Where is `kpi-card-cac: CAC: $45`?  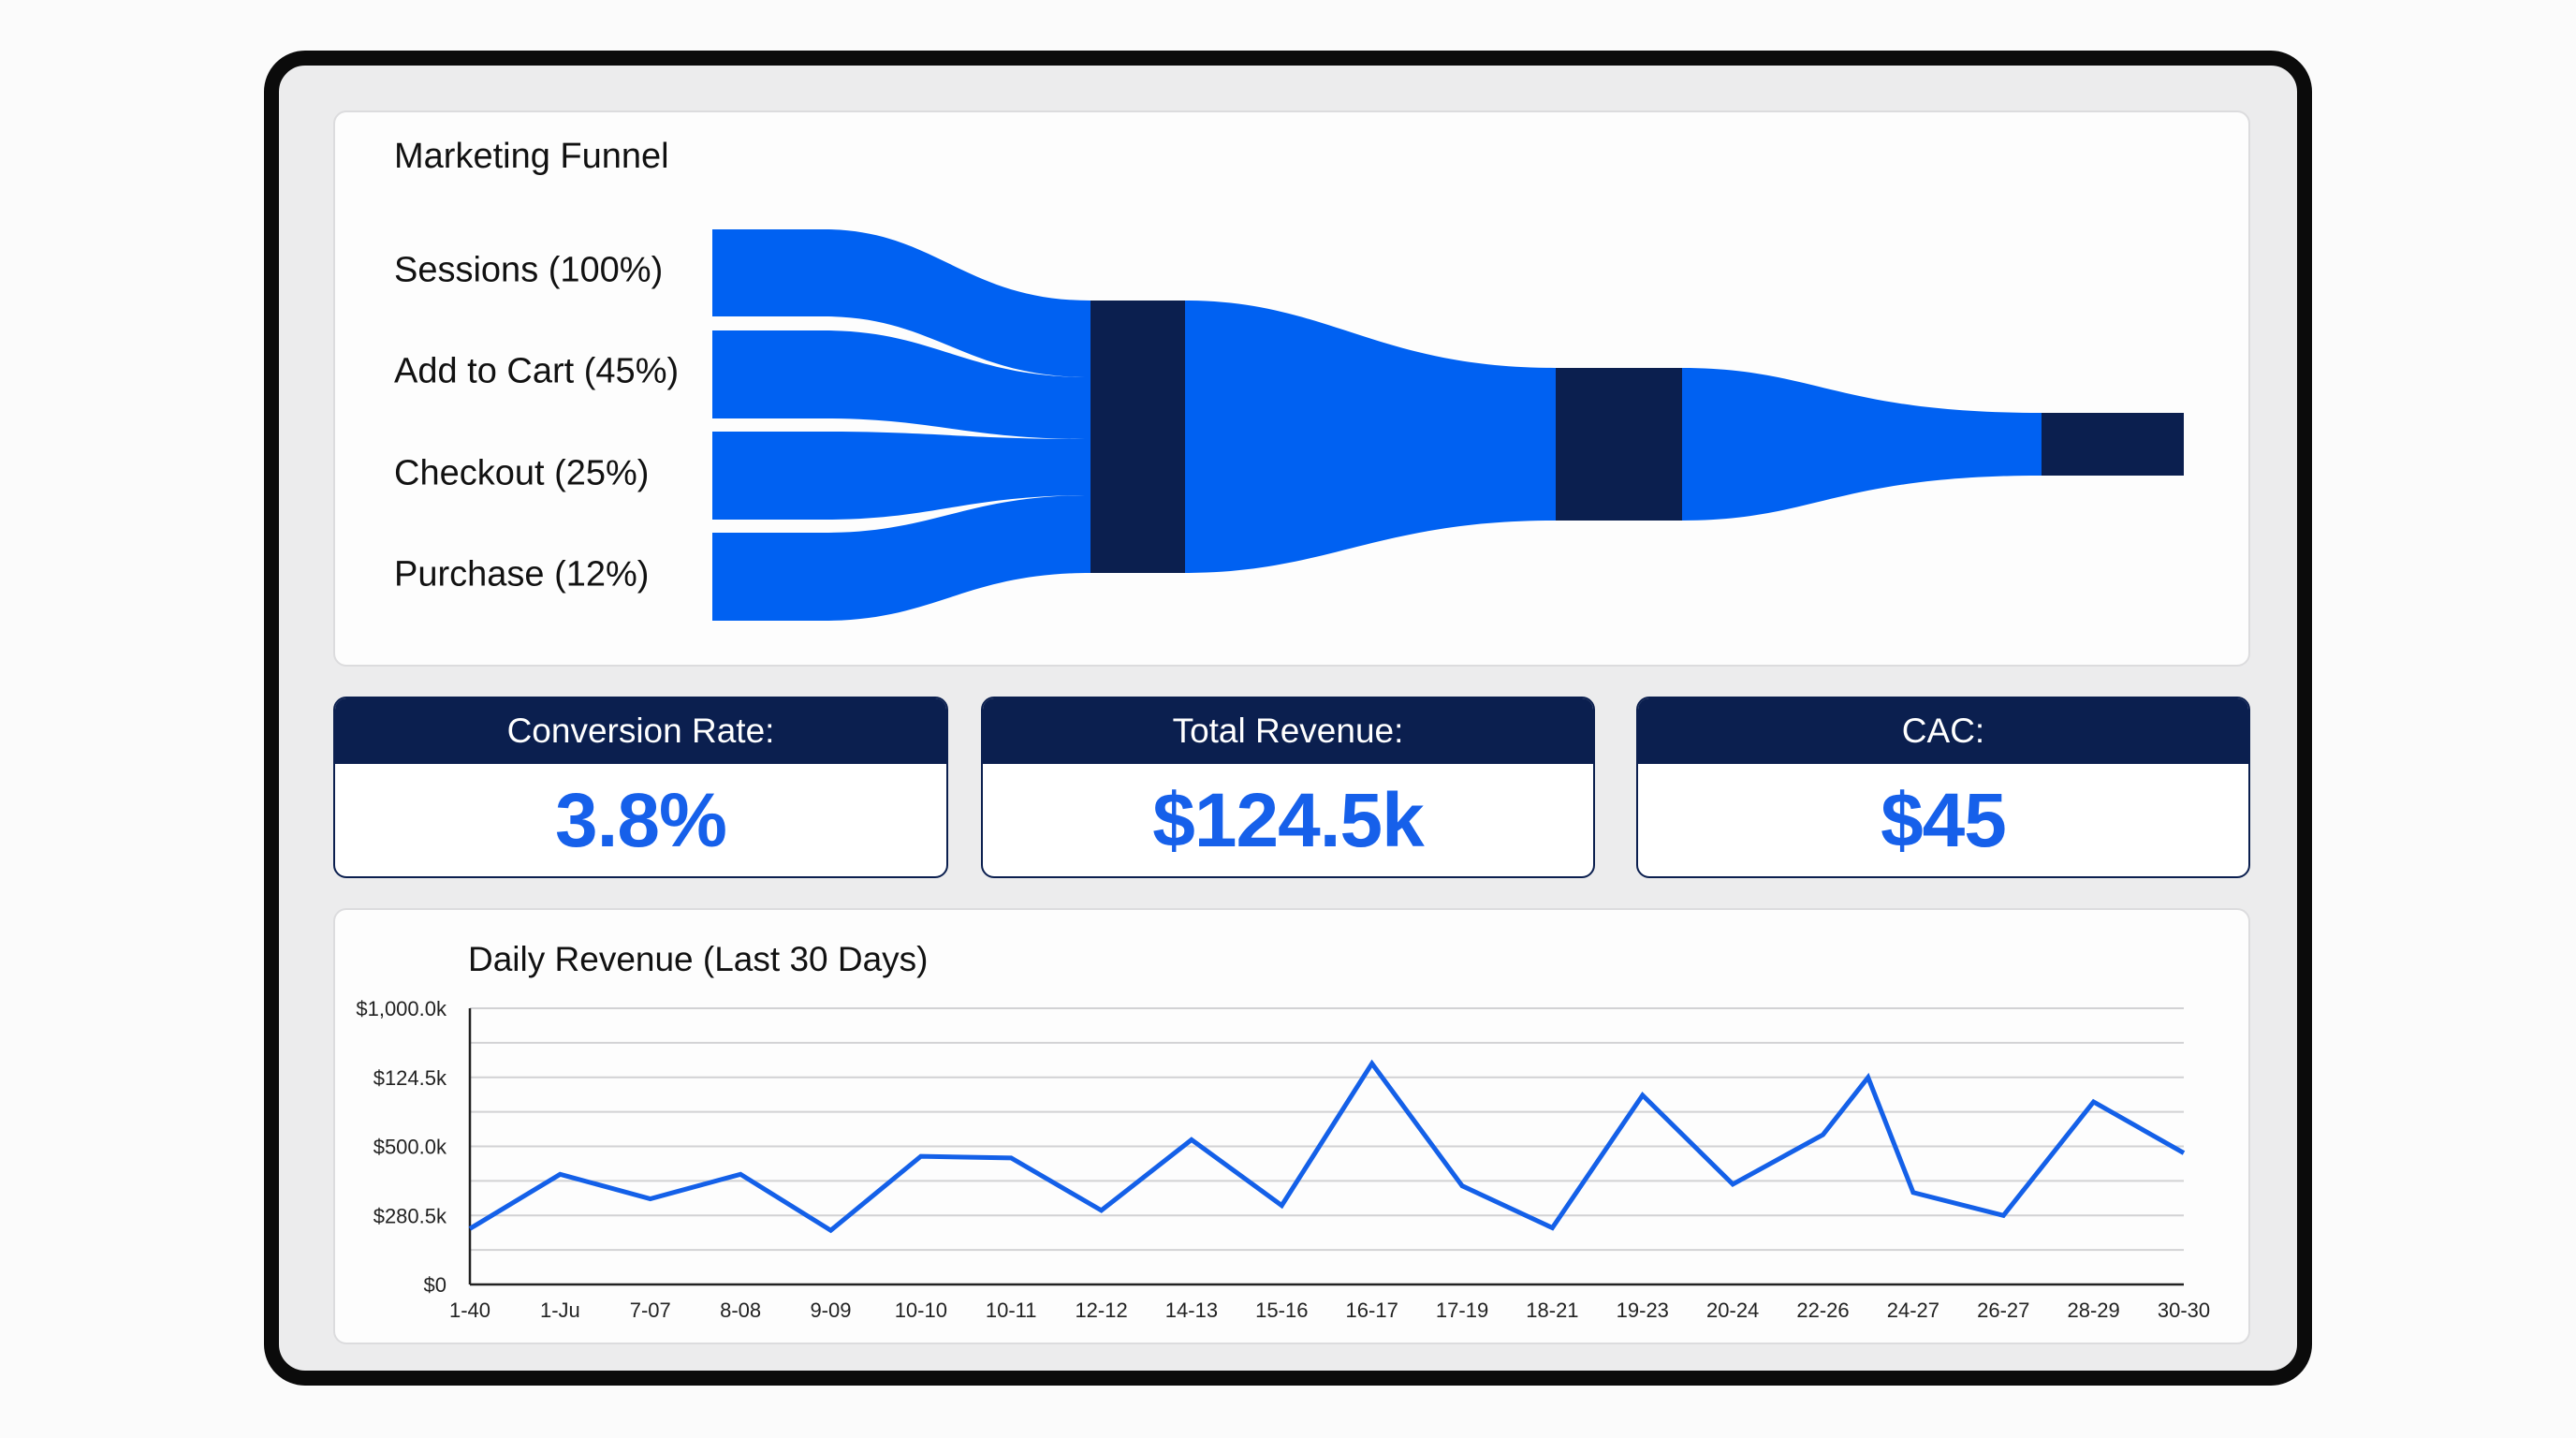 kpi-card-cac: CAC: $45 is located at coordinates (1943, 787).